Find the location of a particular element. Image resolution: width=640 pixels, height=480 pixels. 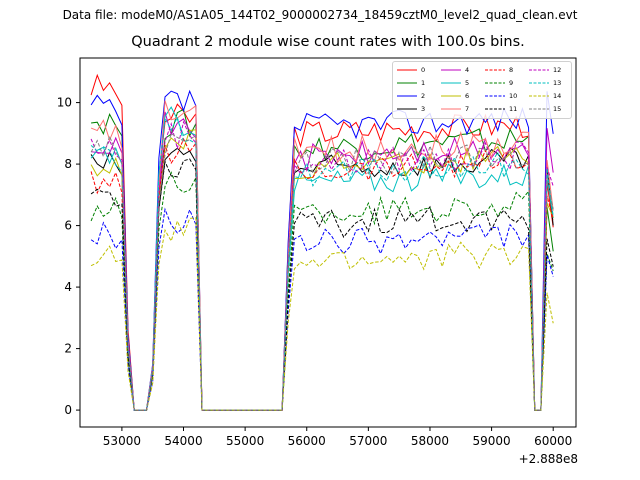

legend-label: 1 is located at coordinates (423, 83).